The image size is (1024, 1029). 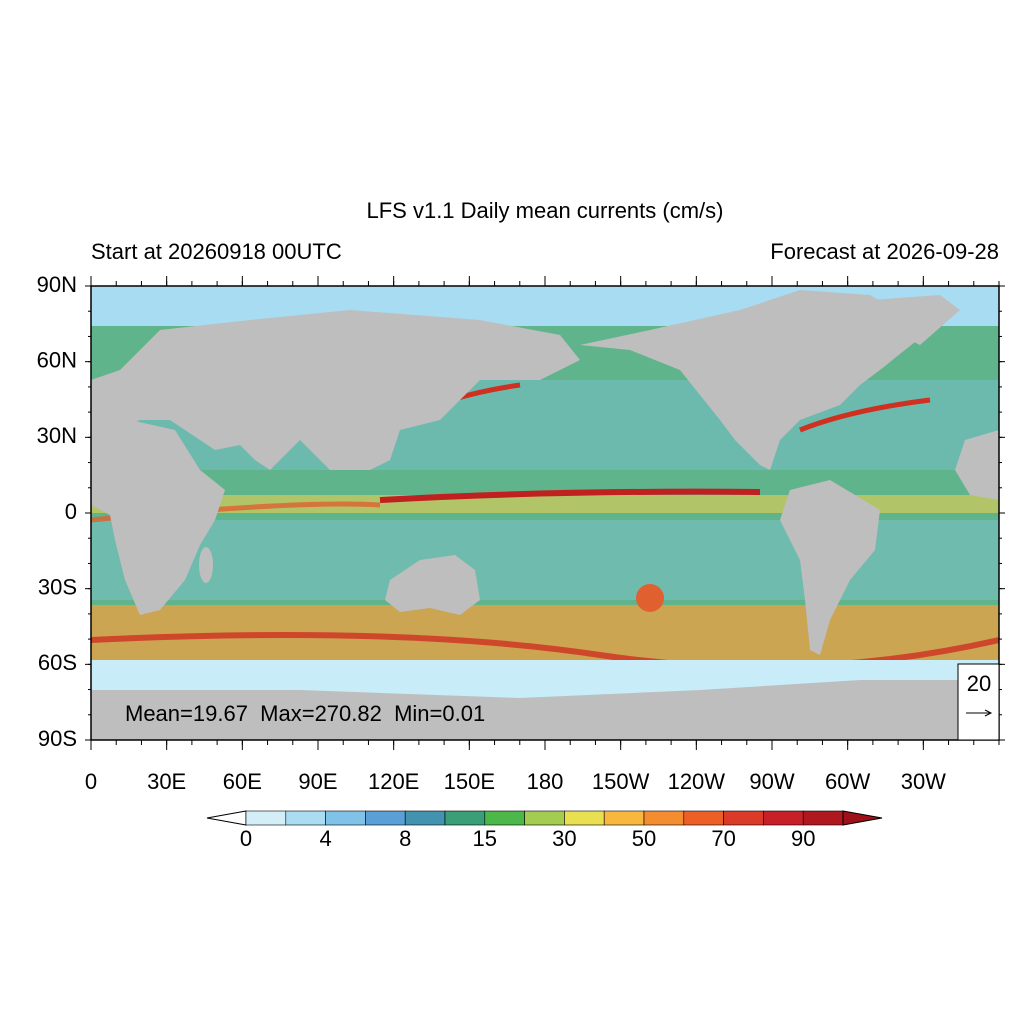 What do you see at coordinates (979, 683) in the screenshot?
I see `reference-vector-label: 20` at bounding box center [979, 683].